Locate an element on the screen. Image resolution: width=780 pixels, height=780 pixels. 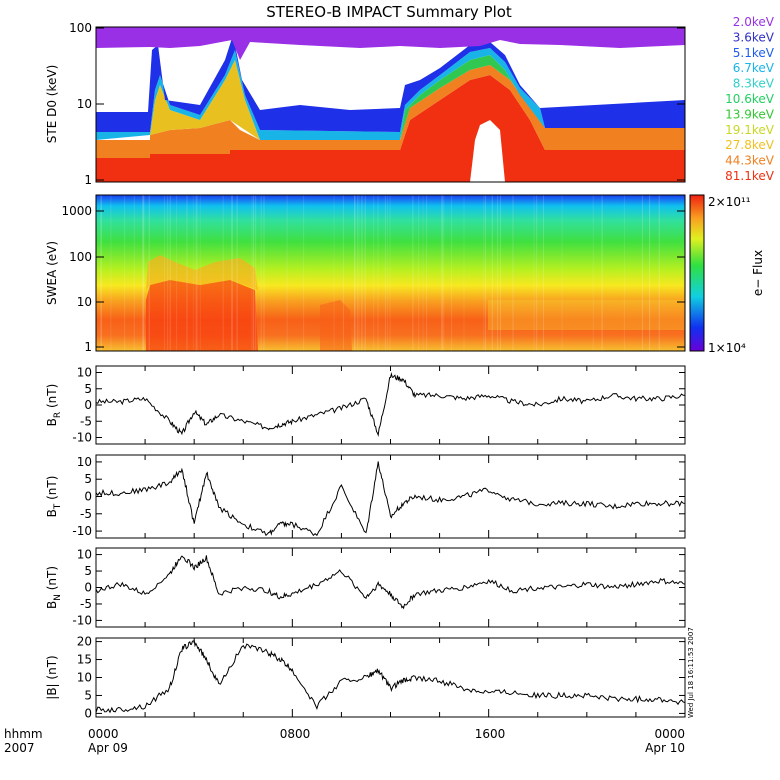
panel-BT: -10 -5 0 5 10 BT (nT) is located at coordinates (365, 496).